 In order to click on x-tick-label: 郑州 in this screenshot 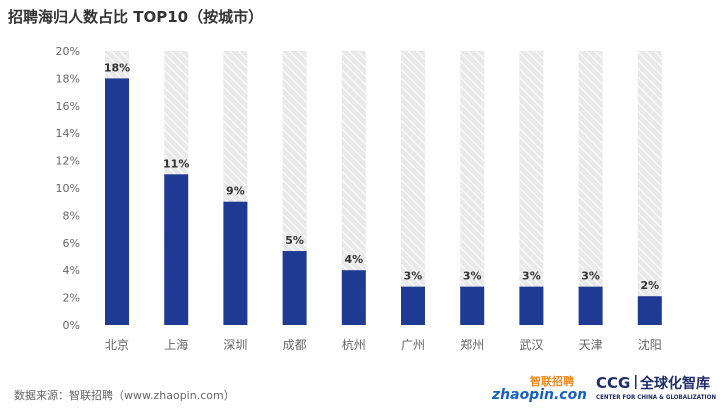, I will do `click(472, 344)`.